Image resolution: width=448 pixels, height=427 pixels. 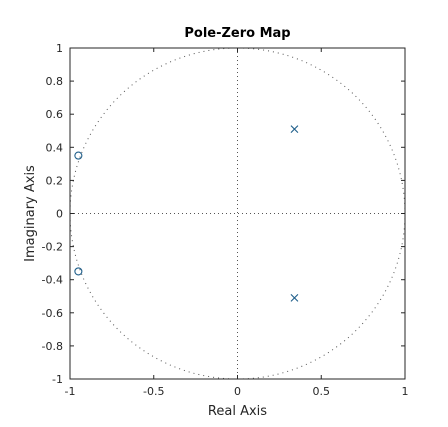 I want to click on x-tick-label: -0.5, so click(x=153, y=391).